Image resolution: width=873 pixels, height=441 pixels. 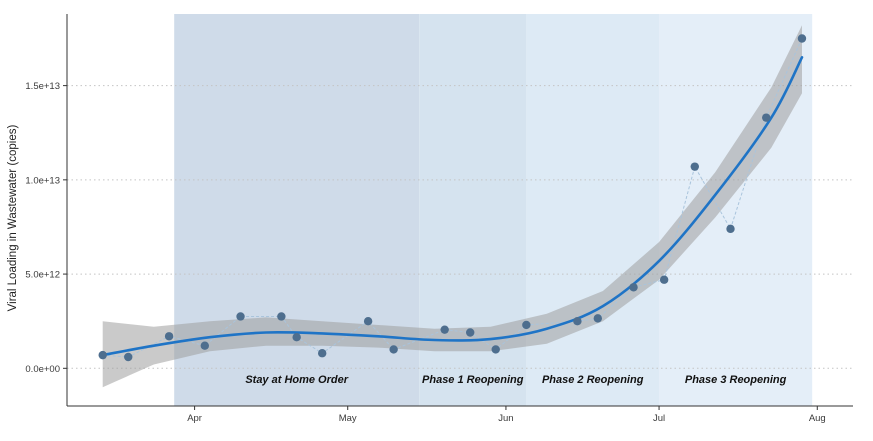 I want to click on x-tick-label-2: Jun, so click(x=505, y=418).